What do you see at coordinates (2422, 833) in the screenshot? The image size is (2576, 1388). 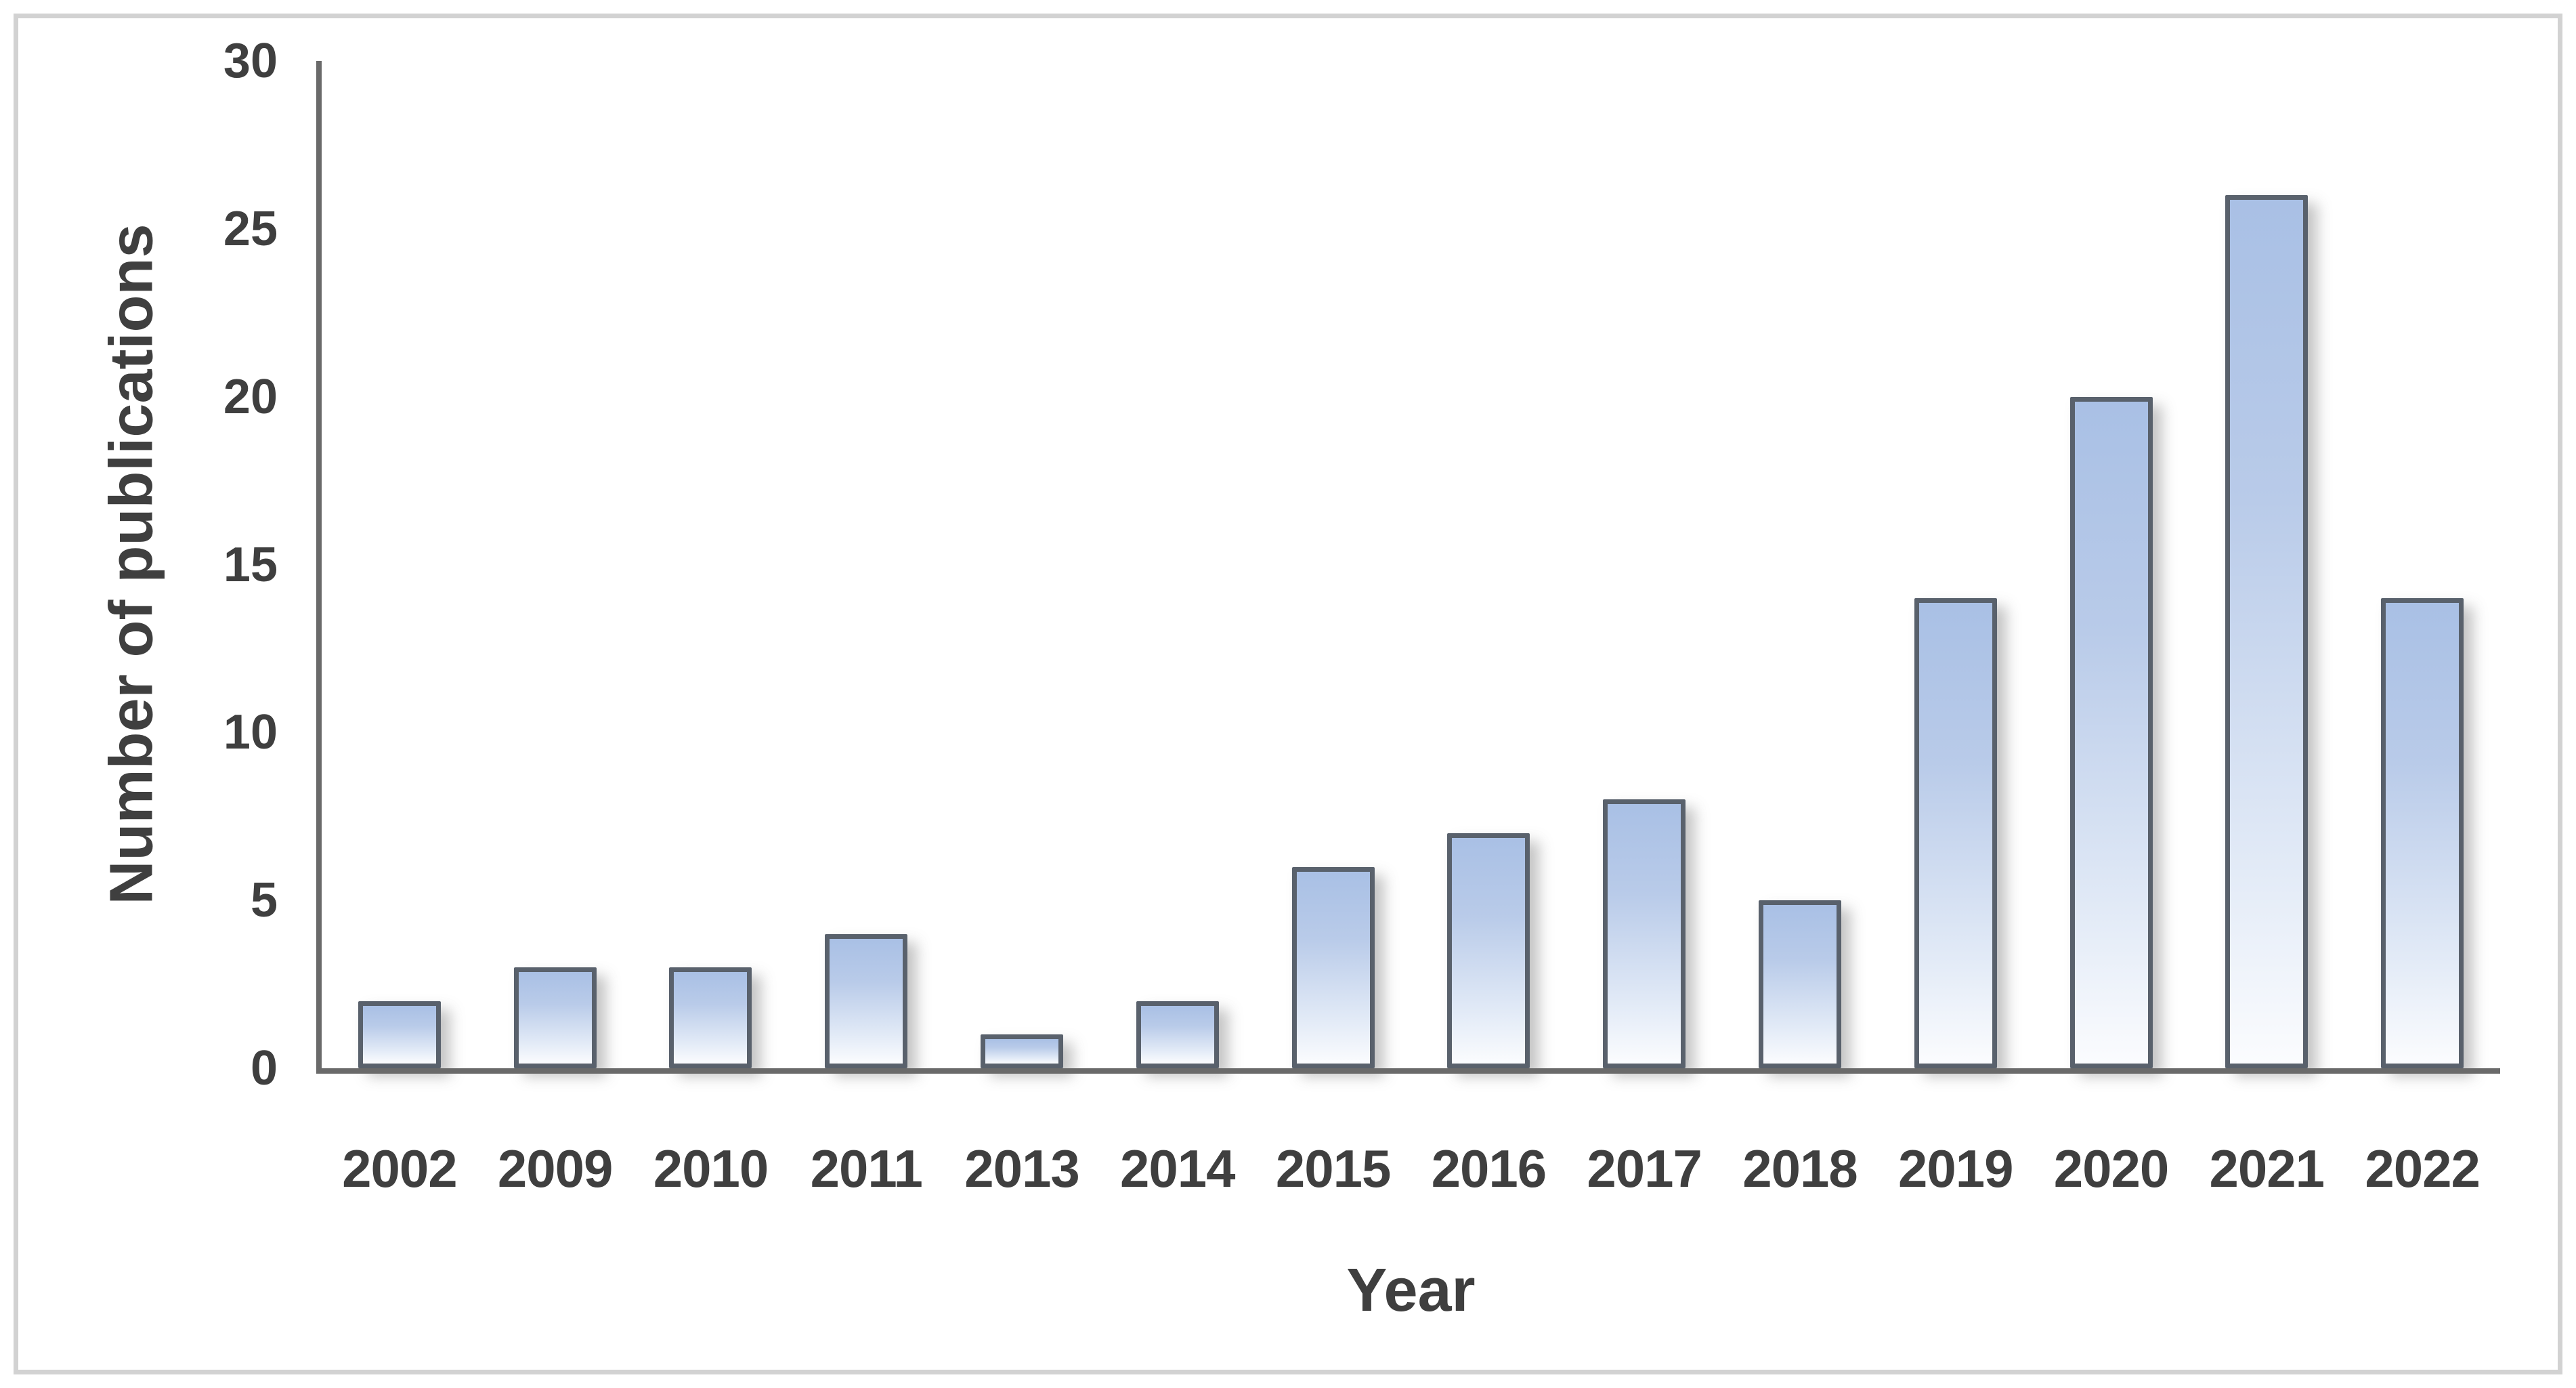 I see `bar-2022` at bounding box center [2422, 833].